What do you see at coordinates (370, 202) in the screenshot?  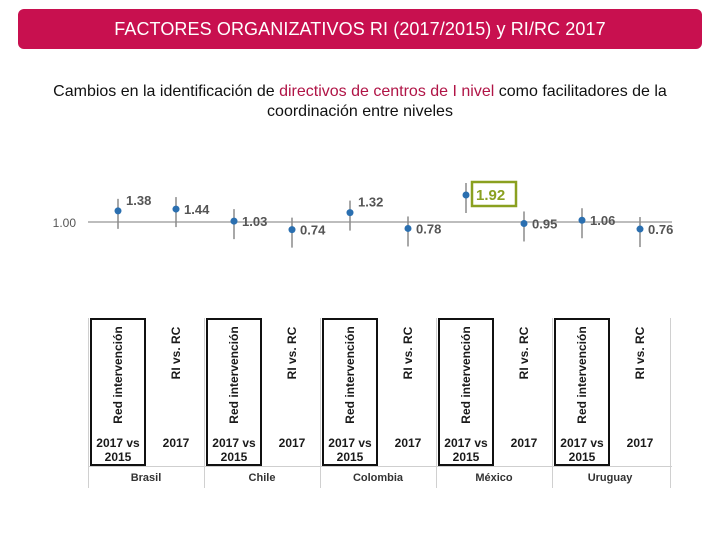 I see `data-label: 1.32` at bounding box center [370, 202].